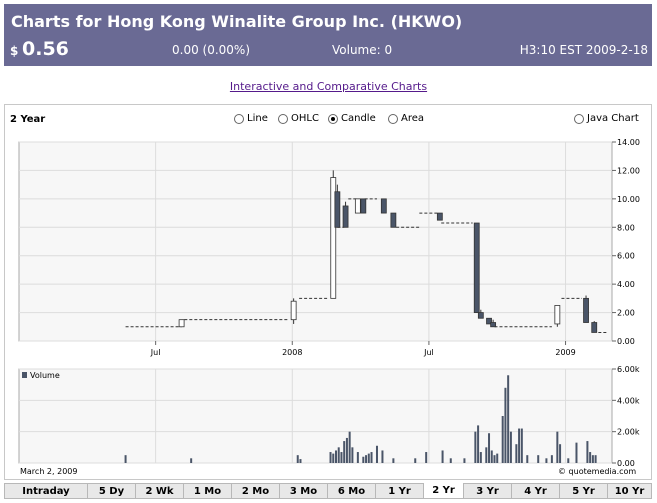 The height and width of the screenshot is (503, 657). I want to click on tab-2-wk: 2 Wk, so click(160, 491).